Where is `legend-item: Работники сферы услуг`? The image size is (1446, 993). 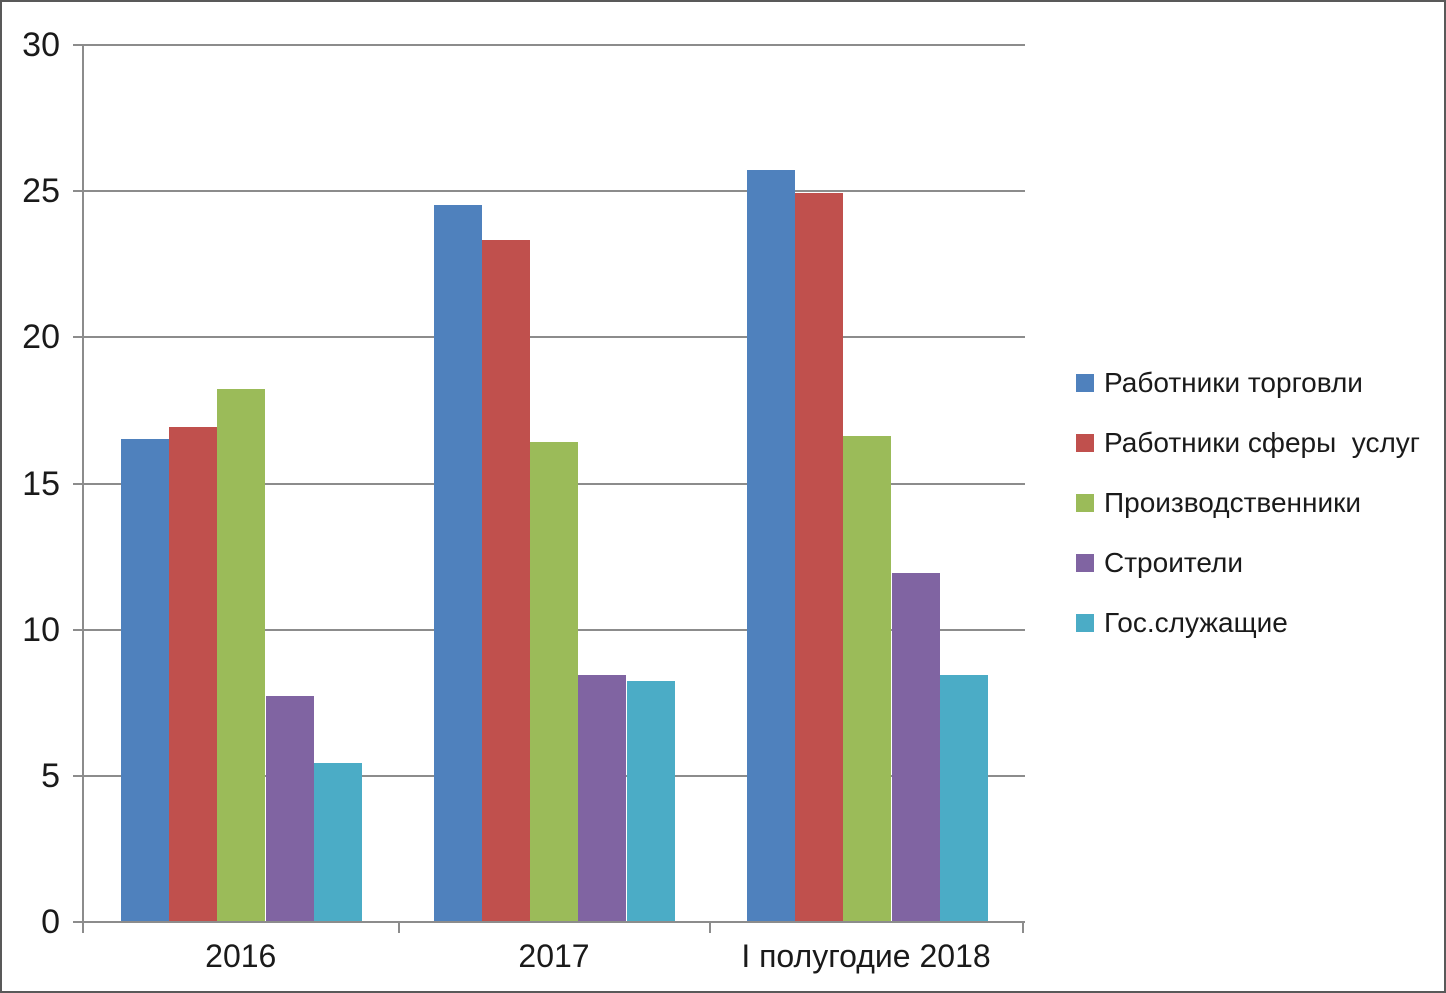
legend-item: Работники сферы услуг is located at coordinates (1248, 443).